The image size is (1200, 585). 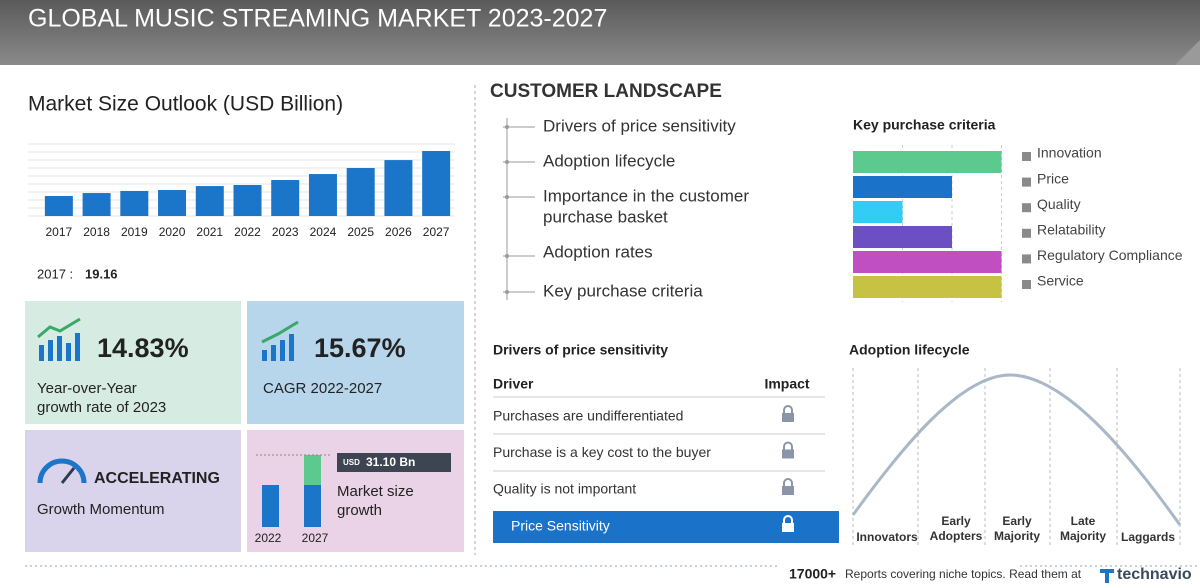 I want to click on table-header: Driver, so click(x=513, y=384).